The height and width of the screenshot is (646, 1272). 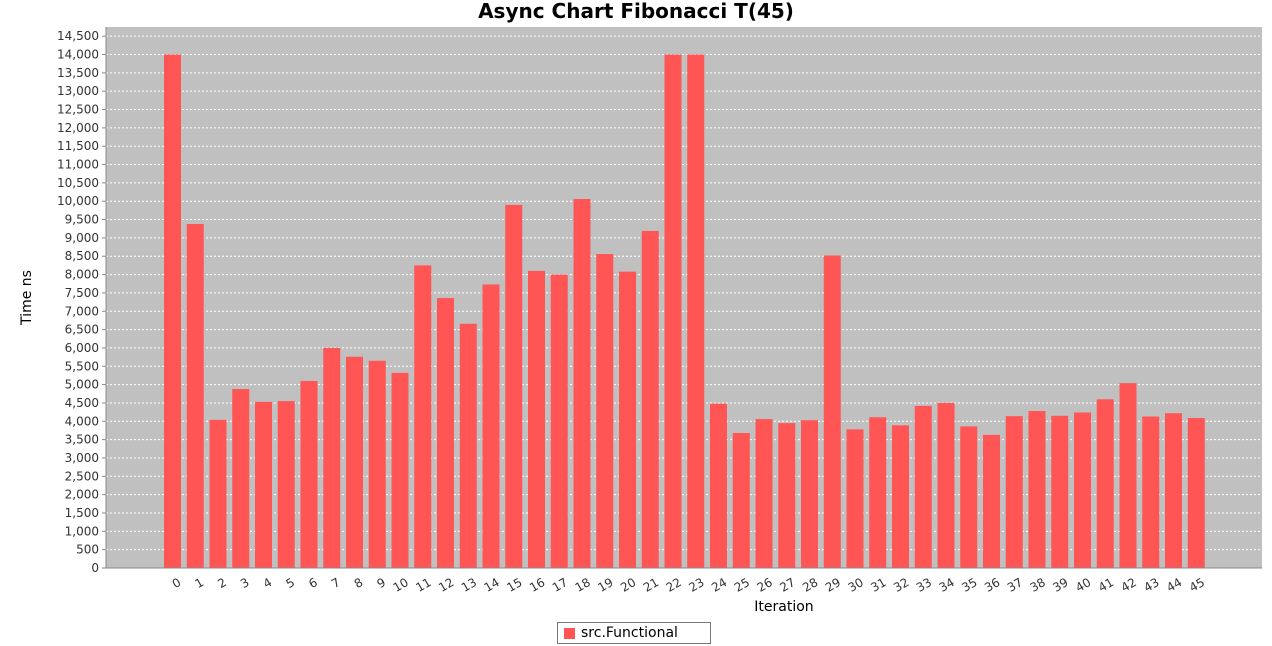 What do you see at coordinates (856, 585) in the screenshot?
I see `x-tick-label: 30` at bounding box center [856, 585].